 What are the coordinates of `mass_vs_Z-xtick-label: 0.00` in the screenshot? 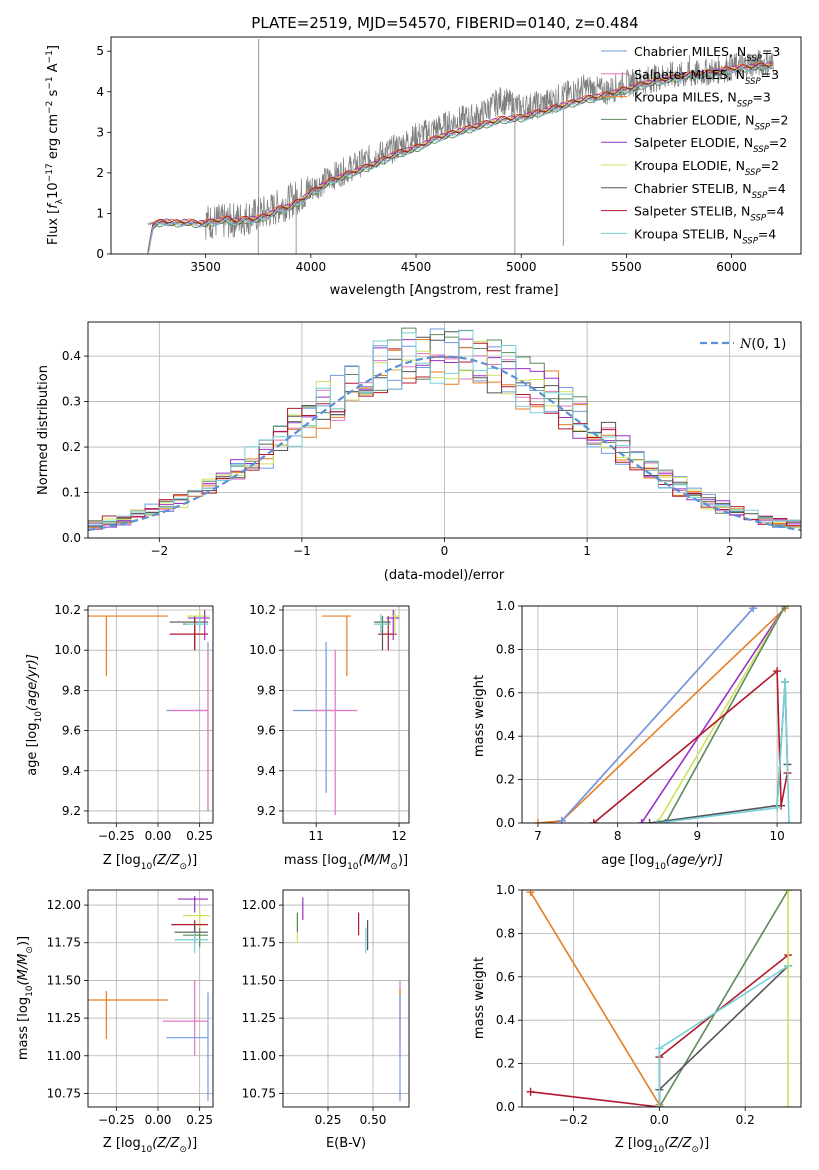 It's located at (158, 1120).